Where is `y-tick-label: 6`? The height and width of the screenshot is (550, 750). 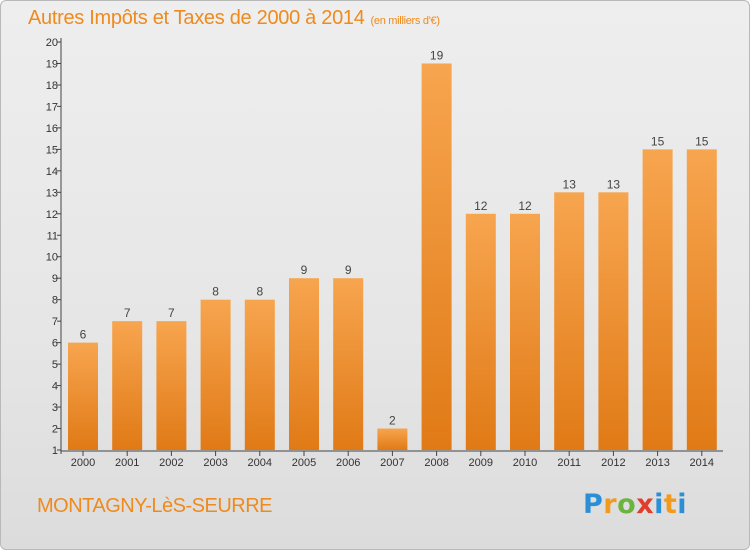
y-tick-label: 6 is located at coordinates (55, 344).